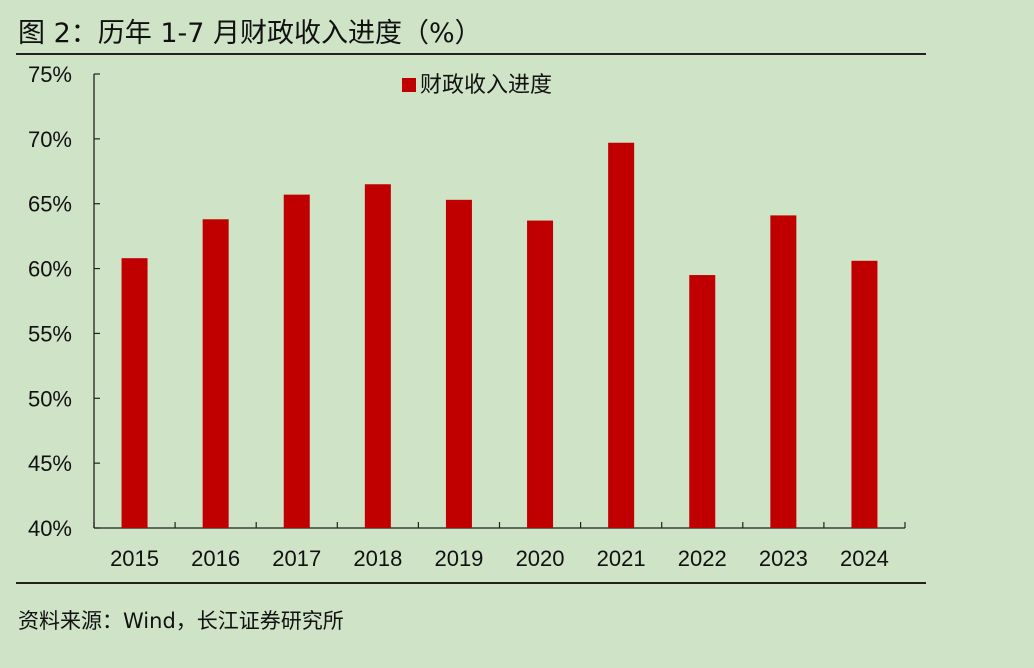  I want to click on y-tick-label: 65%, so click(50, 204).